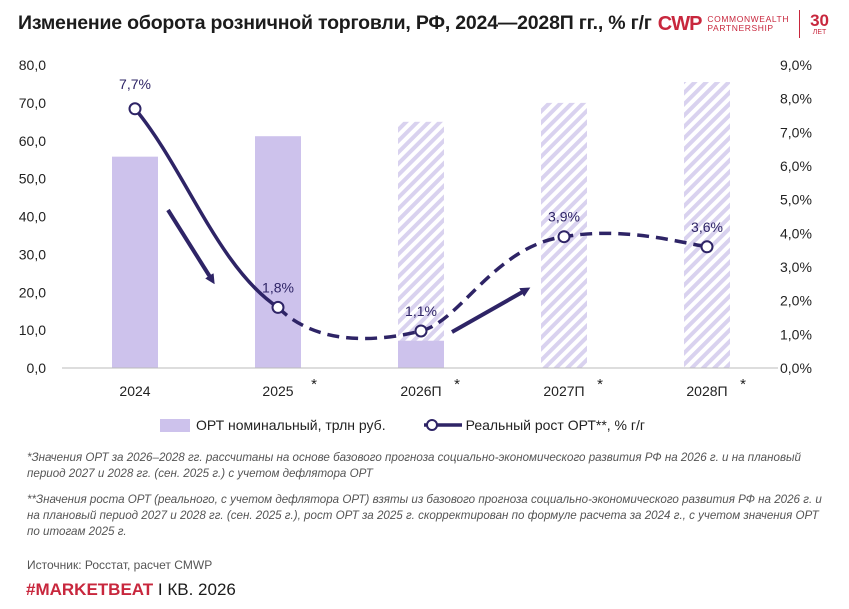  What do you see at coordinates (32, 254) in the screenshot?
I see `y-left-tick-label: 30,0` at bounding box center [32, 254].